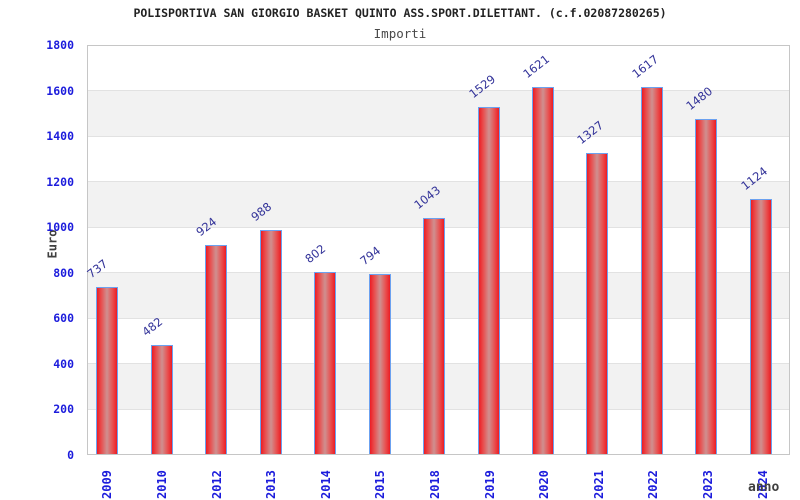 The width and height of the screenshot is (800, 500). I want to click on bar-slot: 737, so click(108, 250).